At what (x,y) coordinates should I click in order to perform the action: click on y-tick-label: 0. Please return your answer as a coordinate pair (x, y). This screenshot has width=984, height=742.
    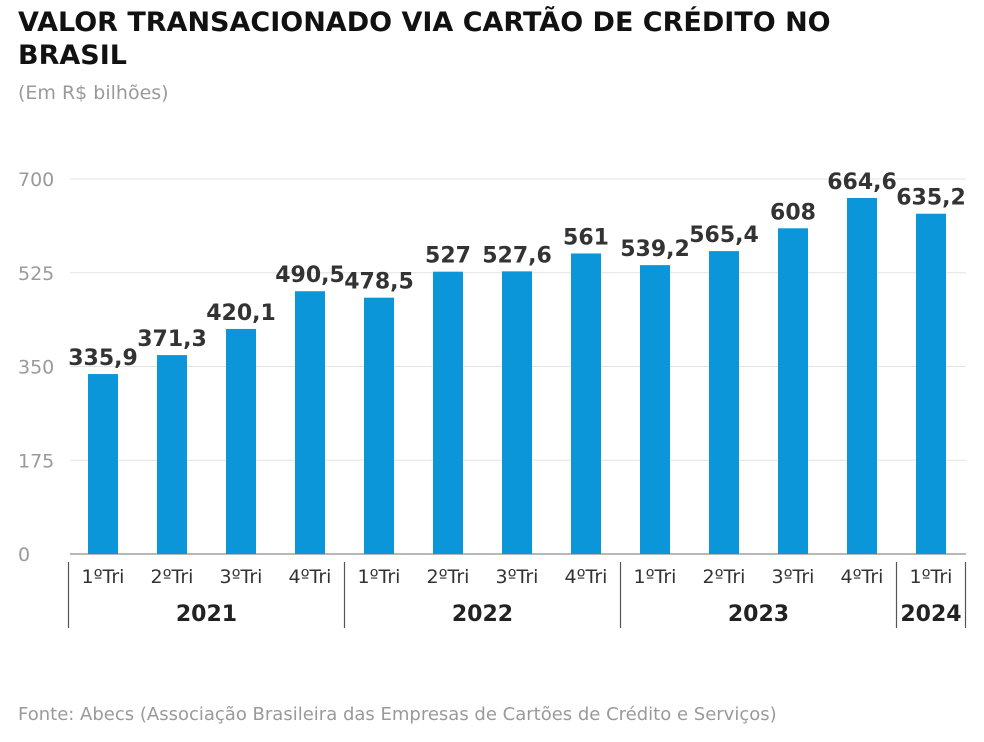
    Looking at the image, I should click on (24, 555).